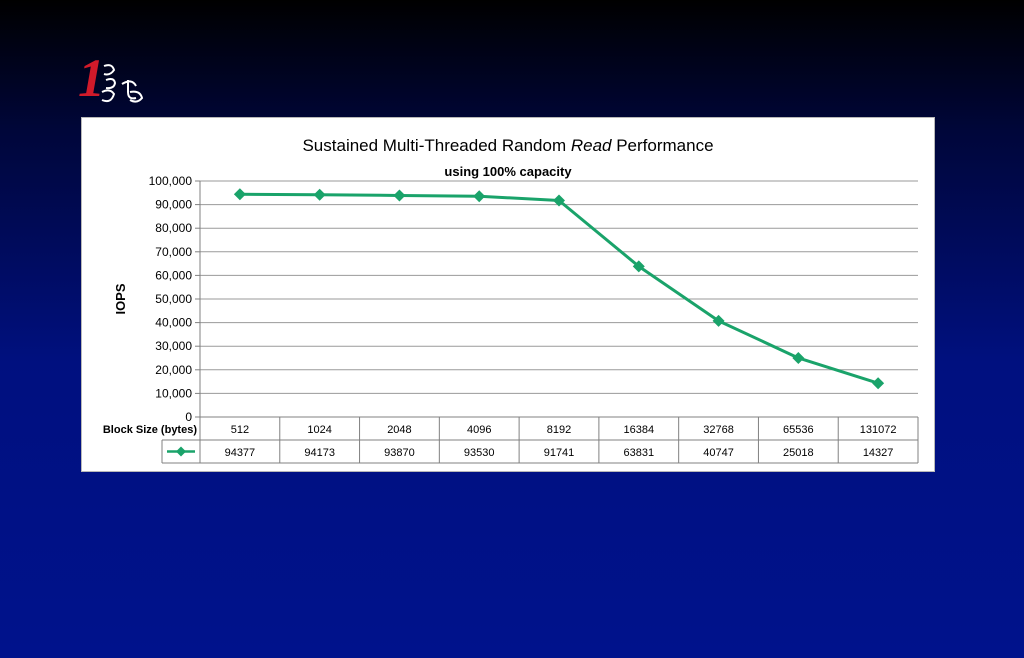 This screenshot has height=658, width=1024. I want to click on data-table-value: 94173, so click(319, 453).